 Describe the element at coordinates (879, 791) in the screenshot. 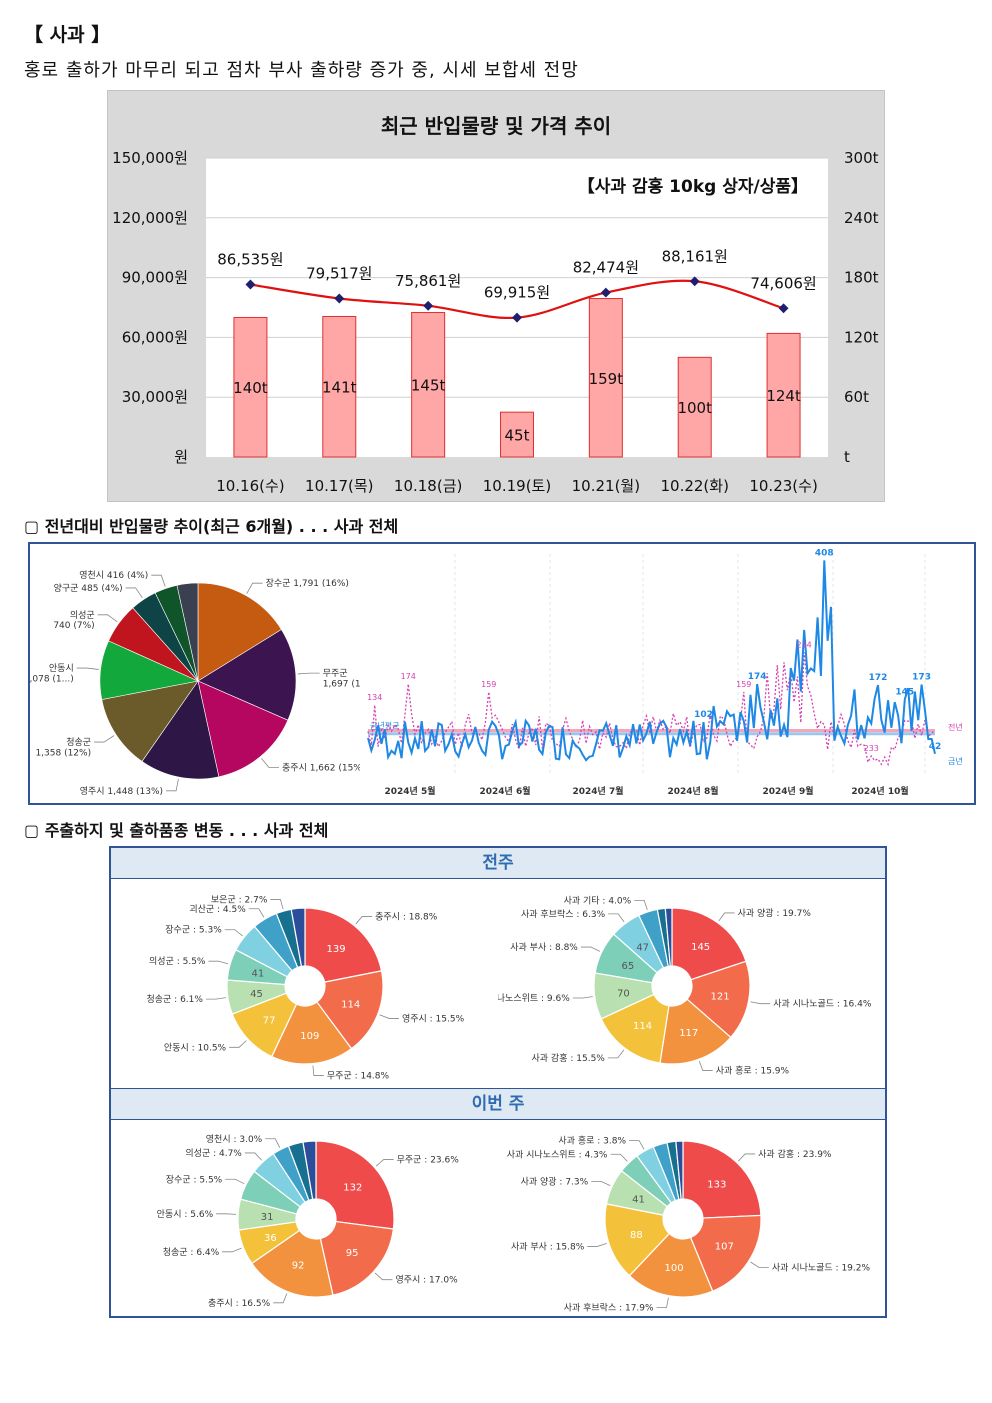

I see `x-tick-label: 2024년 10월` at that location.